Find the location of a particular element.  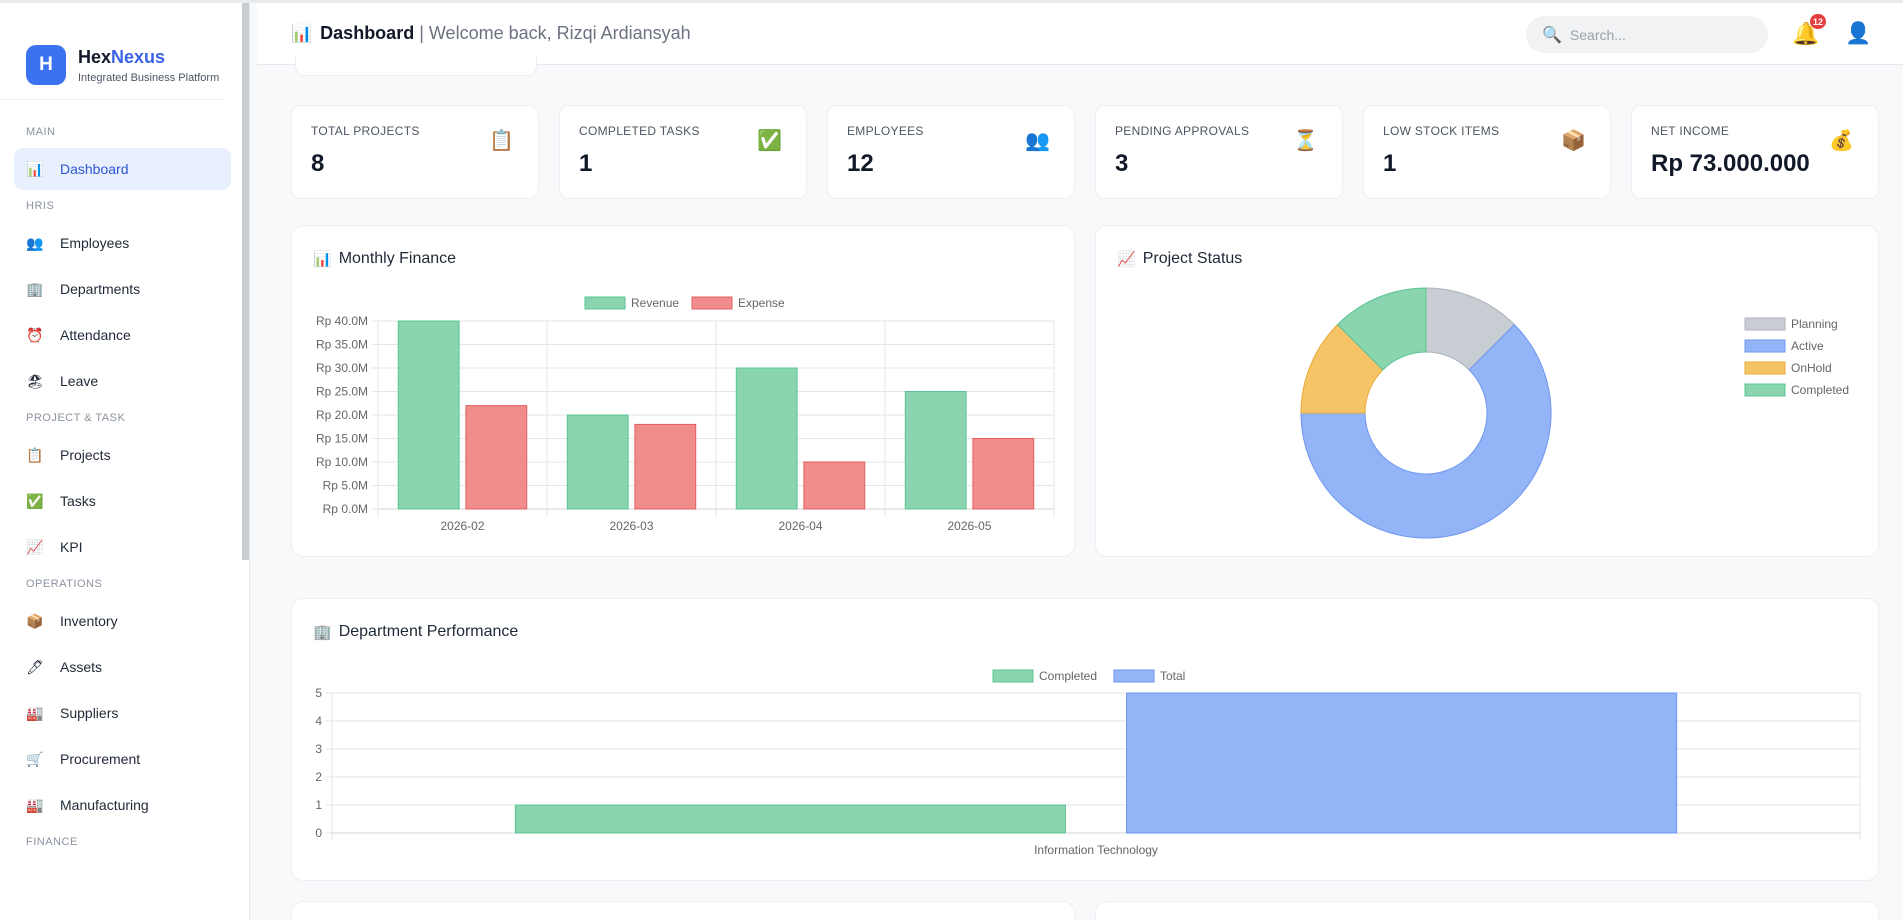

alarm-clock-icon: ⏰ is located at coordinates (35, 334).